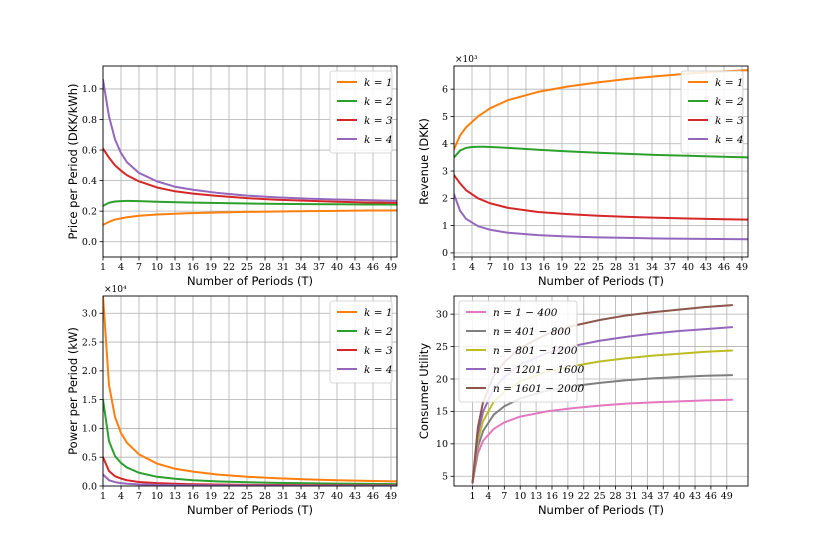  Describe the element at coordinates (538, 370) in the screenshot. I see `legend-label: n = 1201 − 1600` at that location.